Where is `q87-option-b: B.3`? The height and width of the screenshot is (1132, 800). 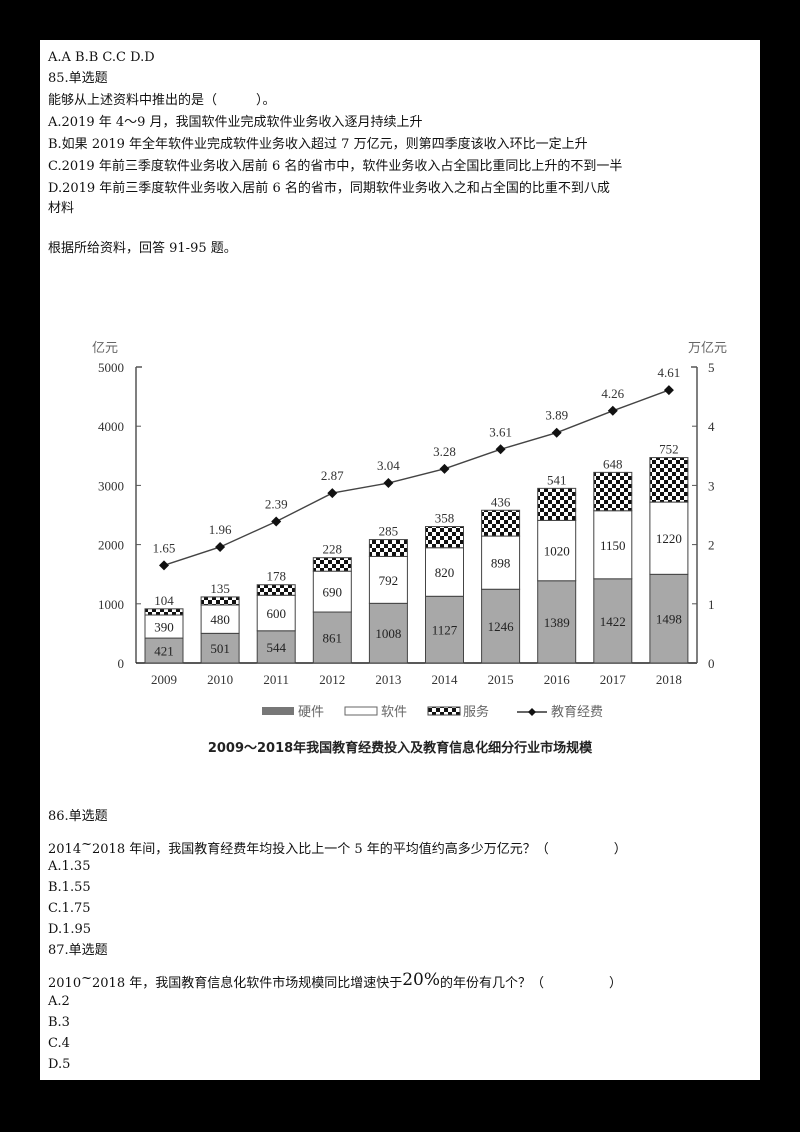 q87-option-b: B.3 is located at coordinates (59, 1022).